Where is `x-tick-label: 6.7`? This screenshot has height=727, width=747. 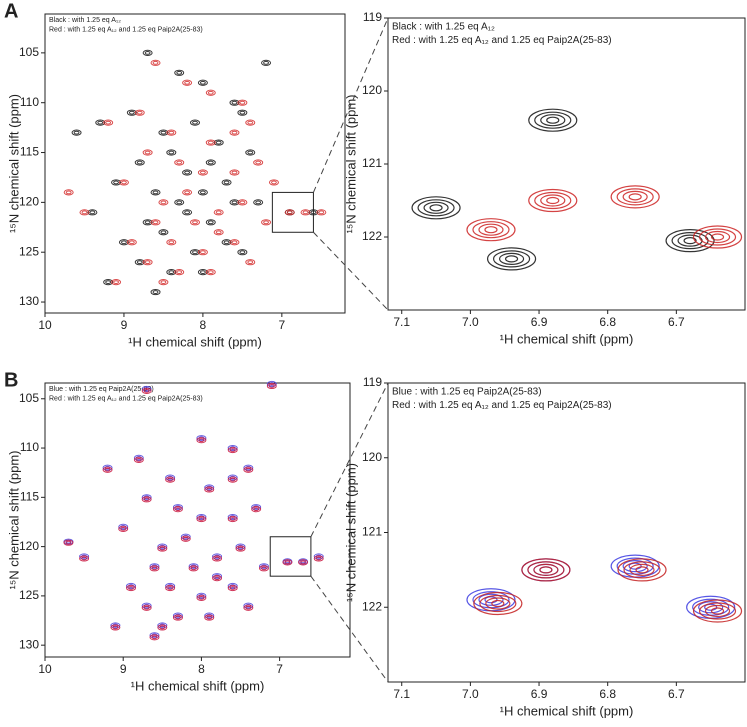
x-tick-label: 6.7 is located at coordinates (676, 694).